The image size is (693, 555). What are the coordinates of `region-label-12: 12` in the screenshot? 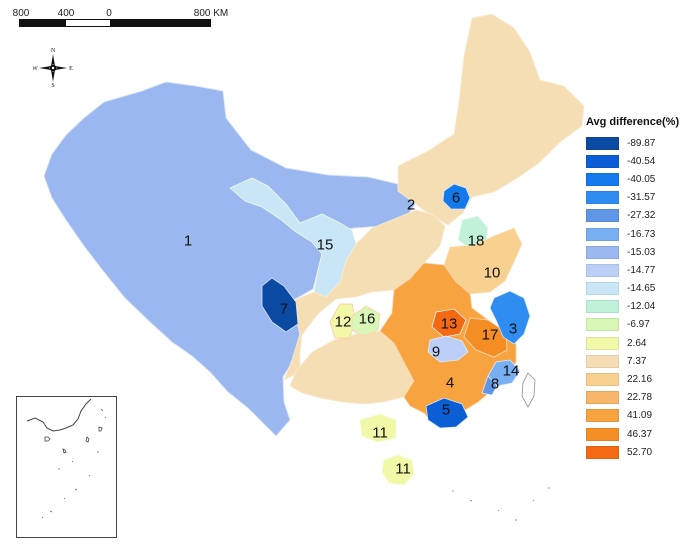 It's located at (343, 322).